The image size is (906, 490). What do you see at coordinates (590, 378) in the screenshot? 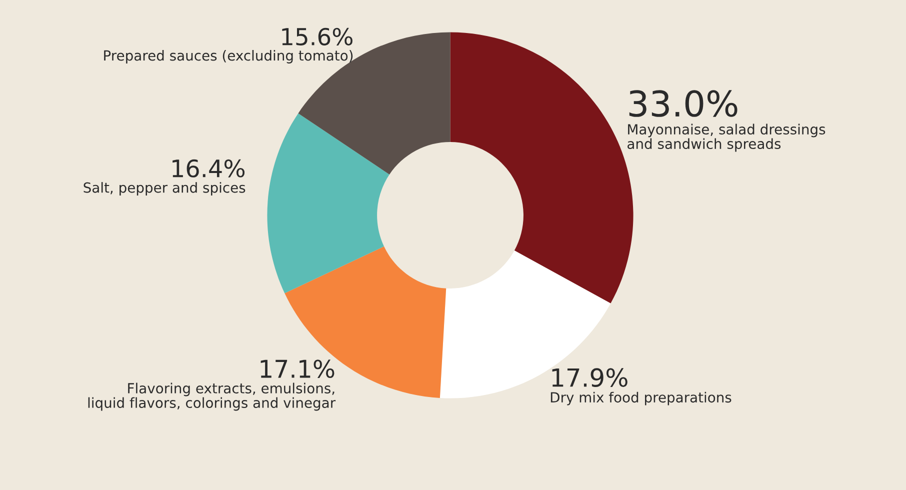
I see `data-label: 17.9%` at bounding box center [590, 378].